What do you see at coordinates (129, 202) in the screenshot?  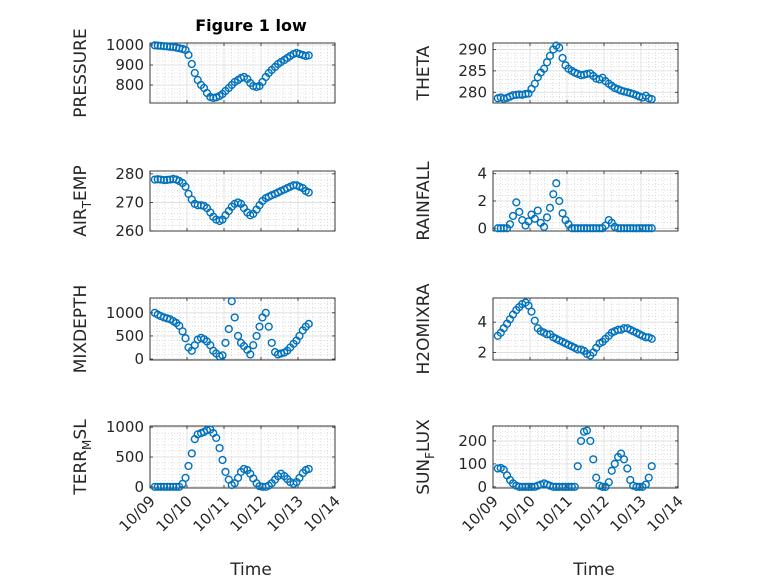 I see `y-tick-label: 270` at bounding box center [129, 202].